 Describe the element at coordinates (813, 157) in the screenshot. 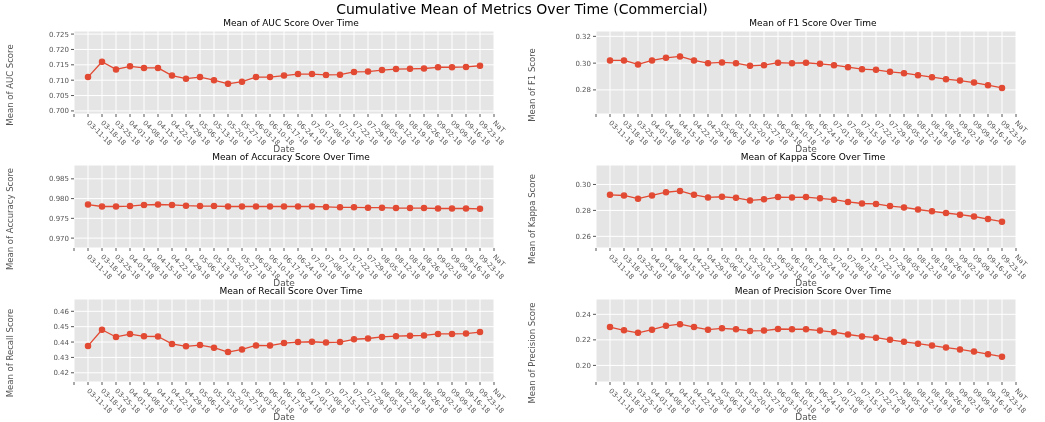

I see `chart-title: Mean of Kappa Score Over Time` at that location.